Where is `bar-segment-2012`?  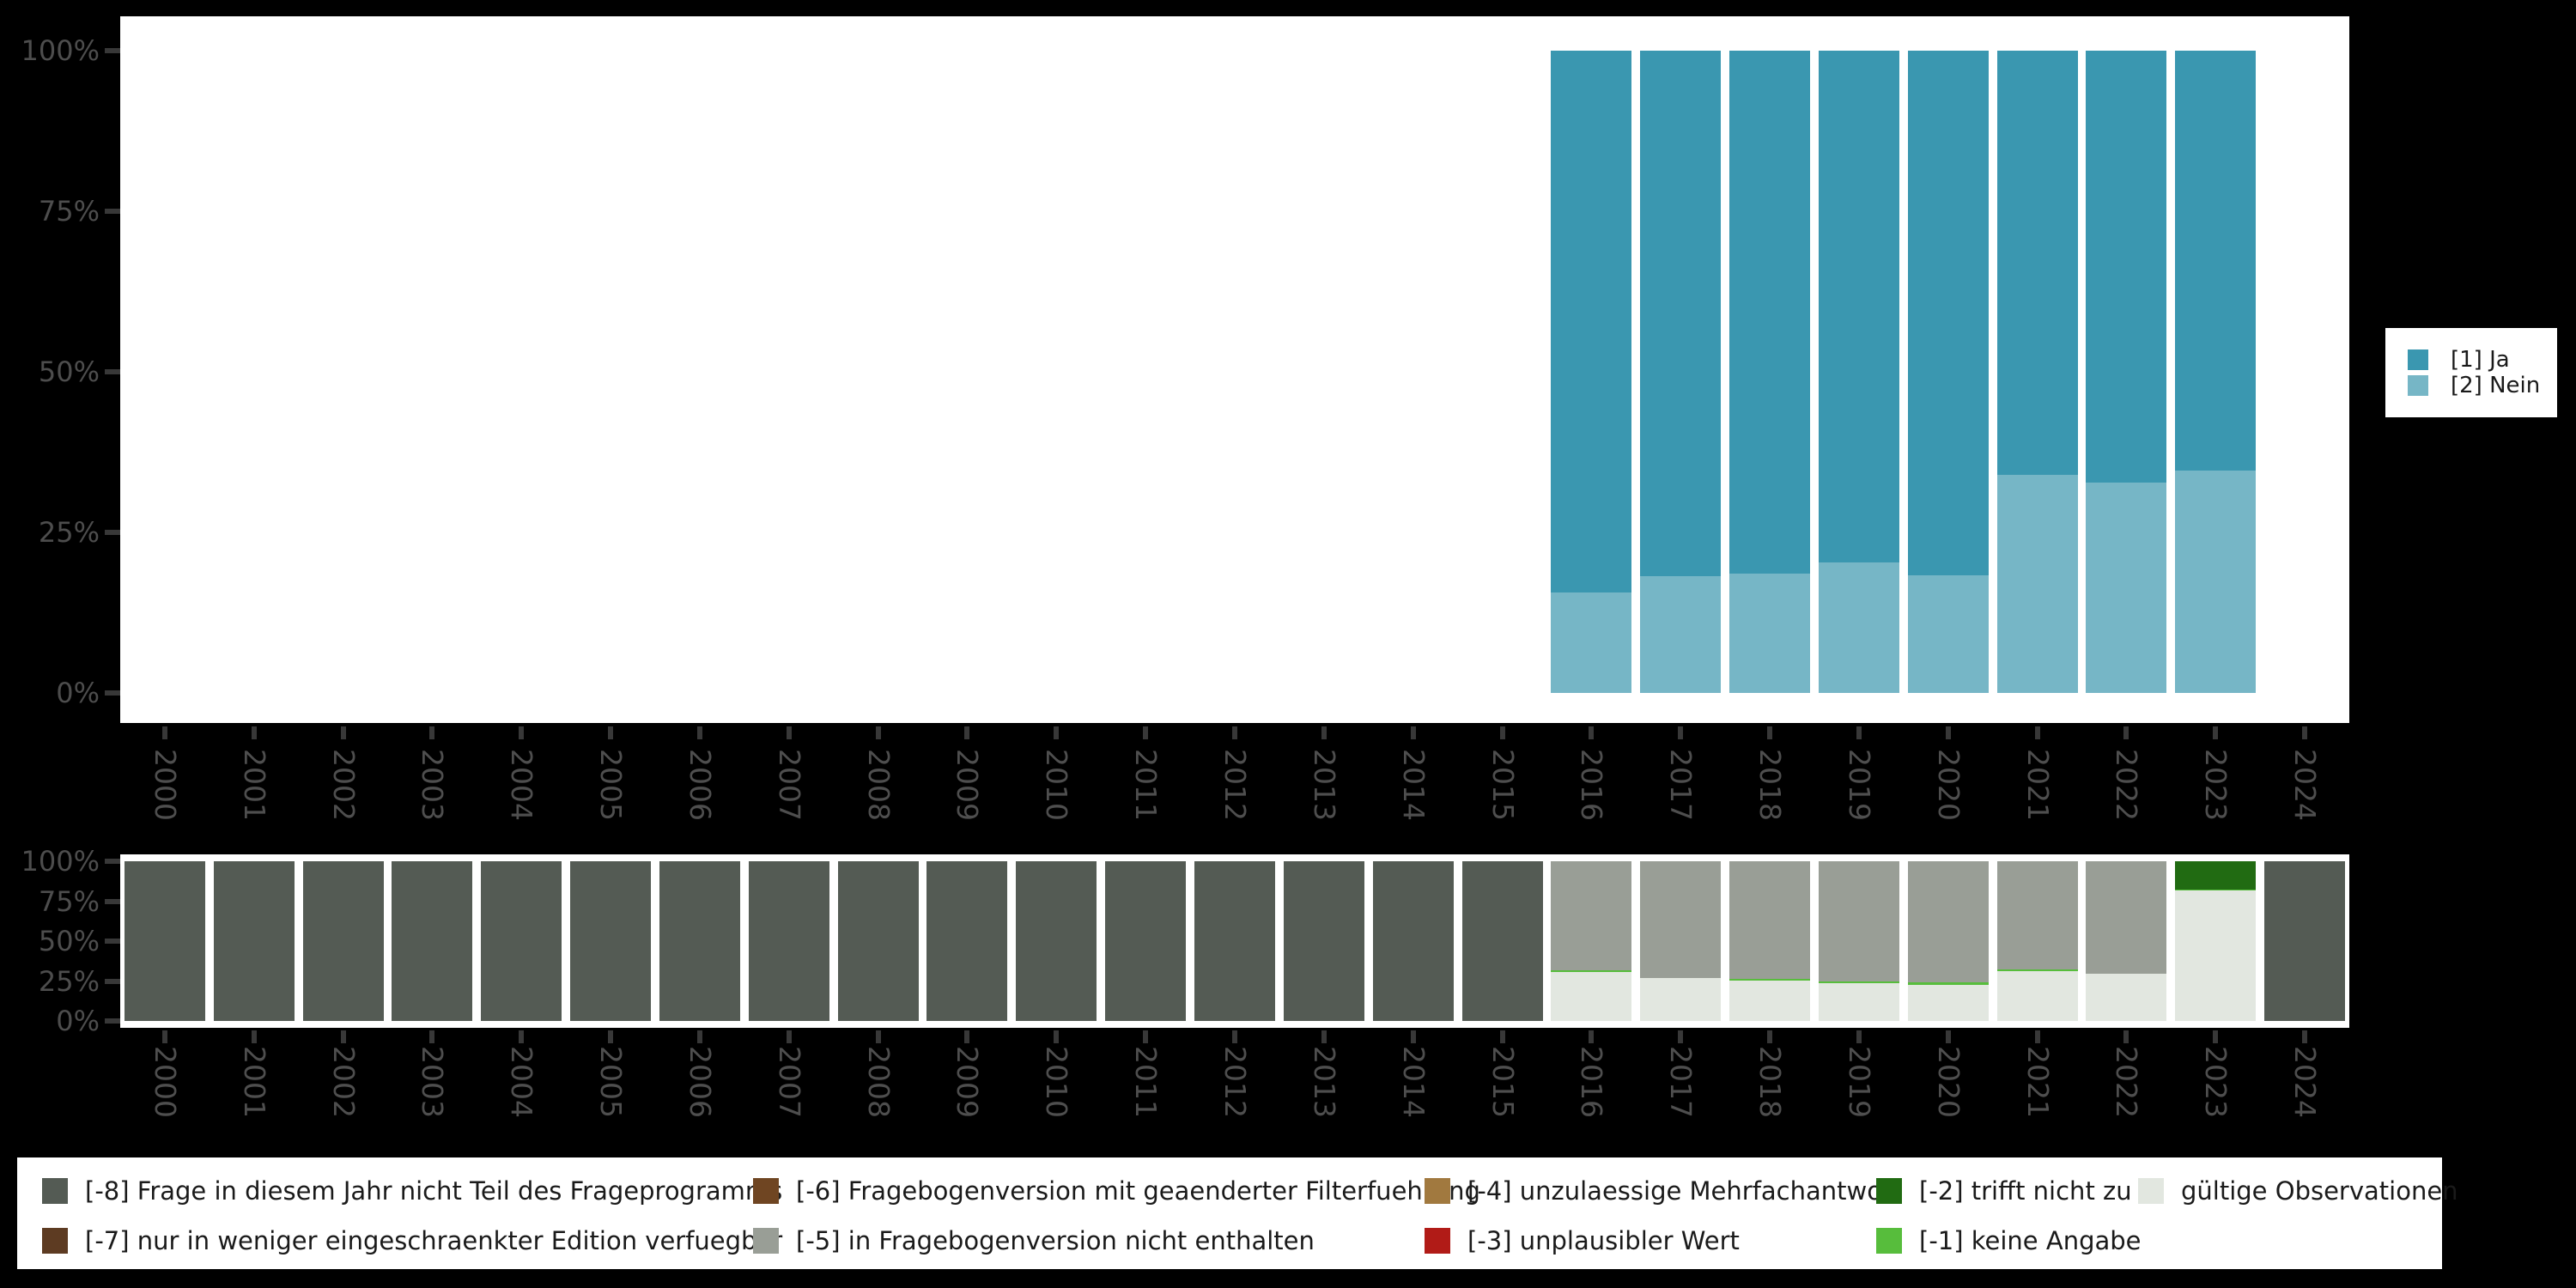 bar-segment-2012 is located at coordinates (1235, 941).